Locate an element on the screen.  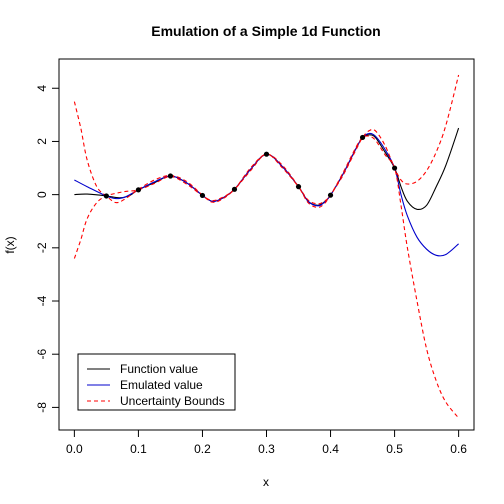
y-tick-label: -2 is located at coordinates (42, 247).